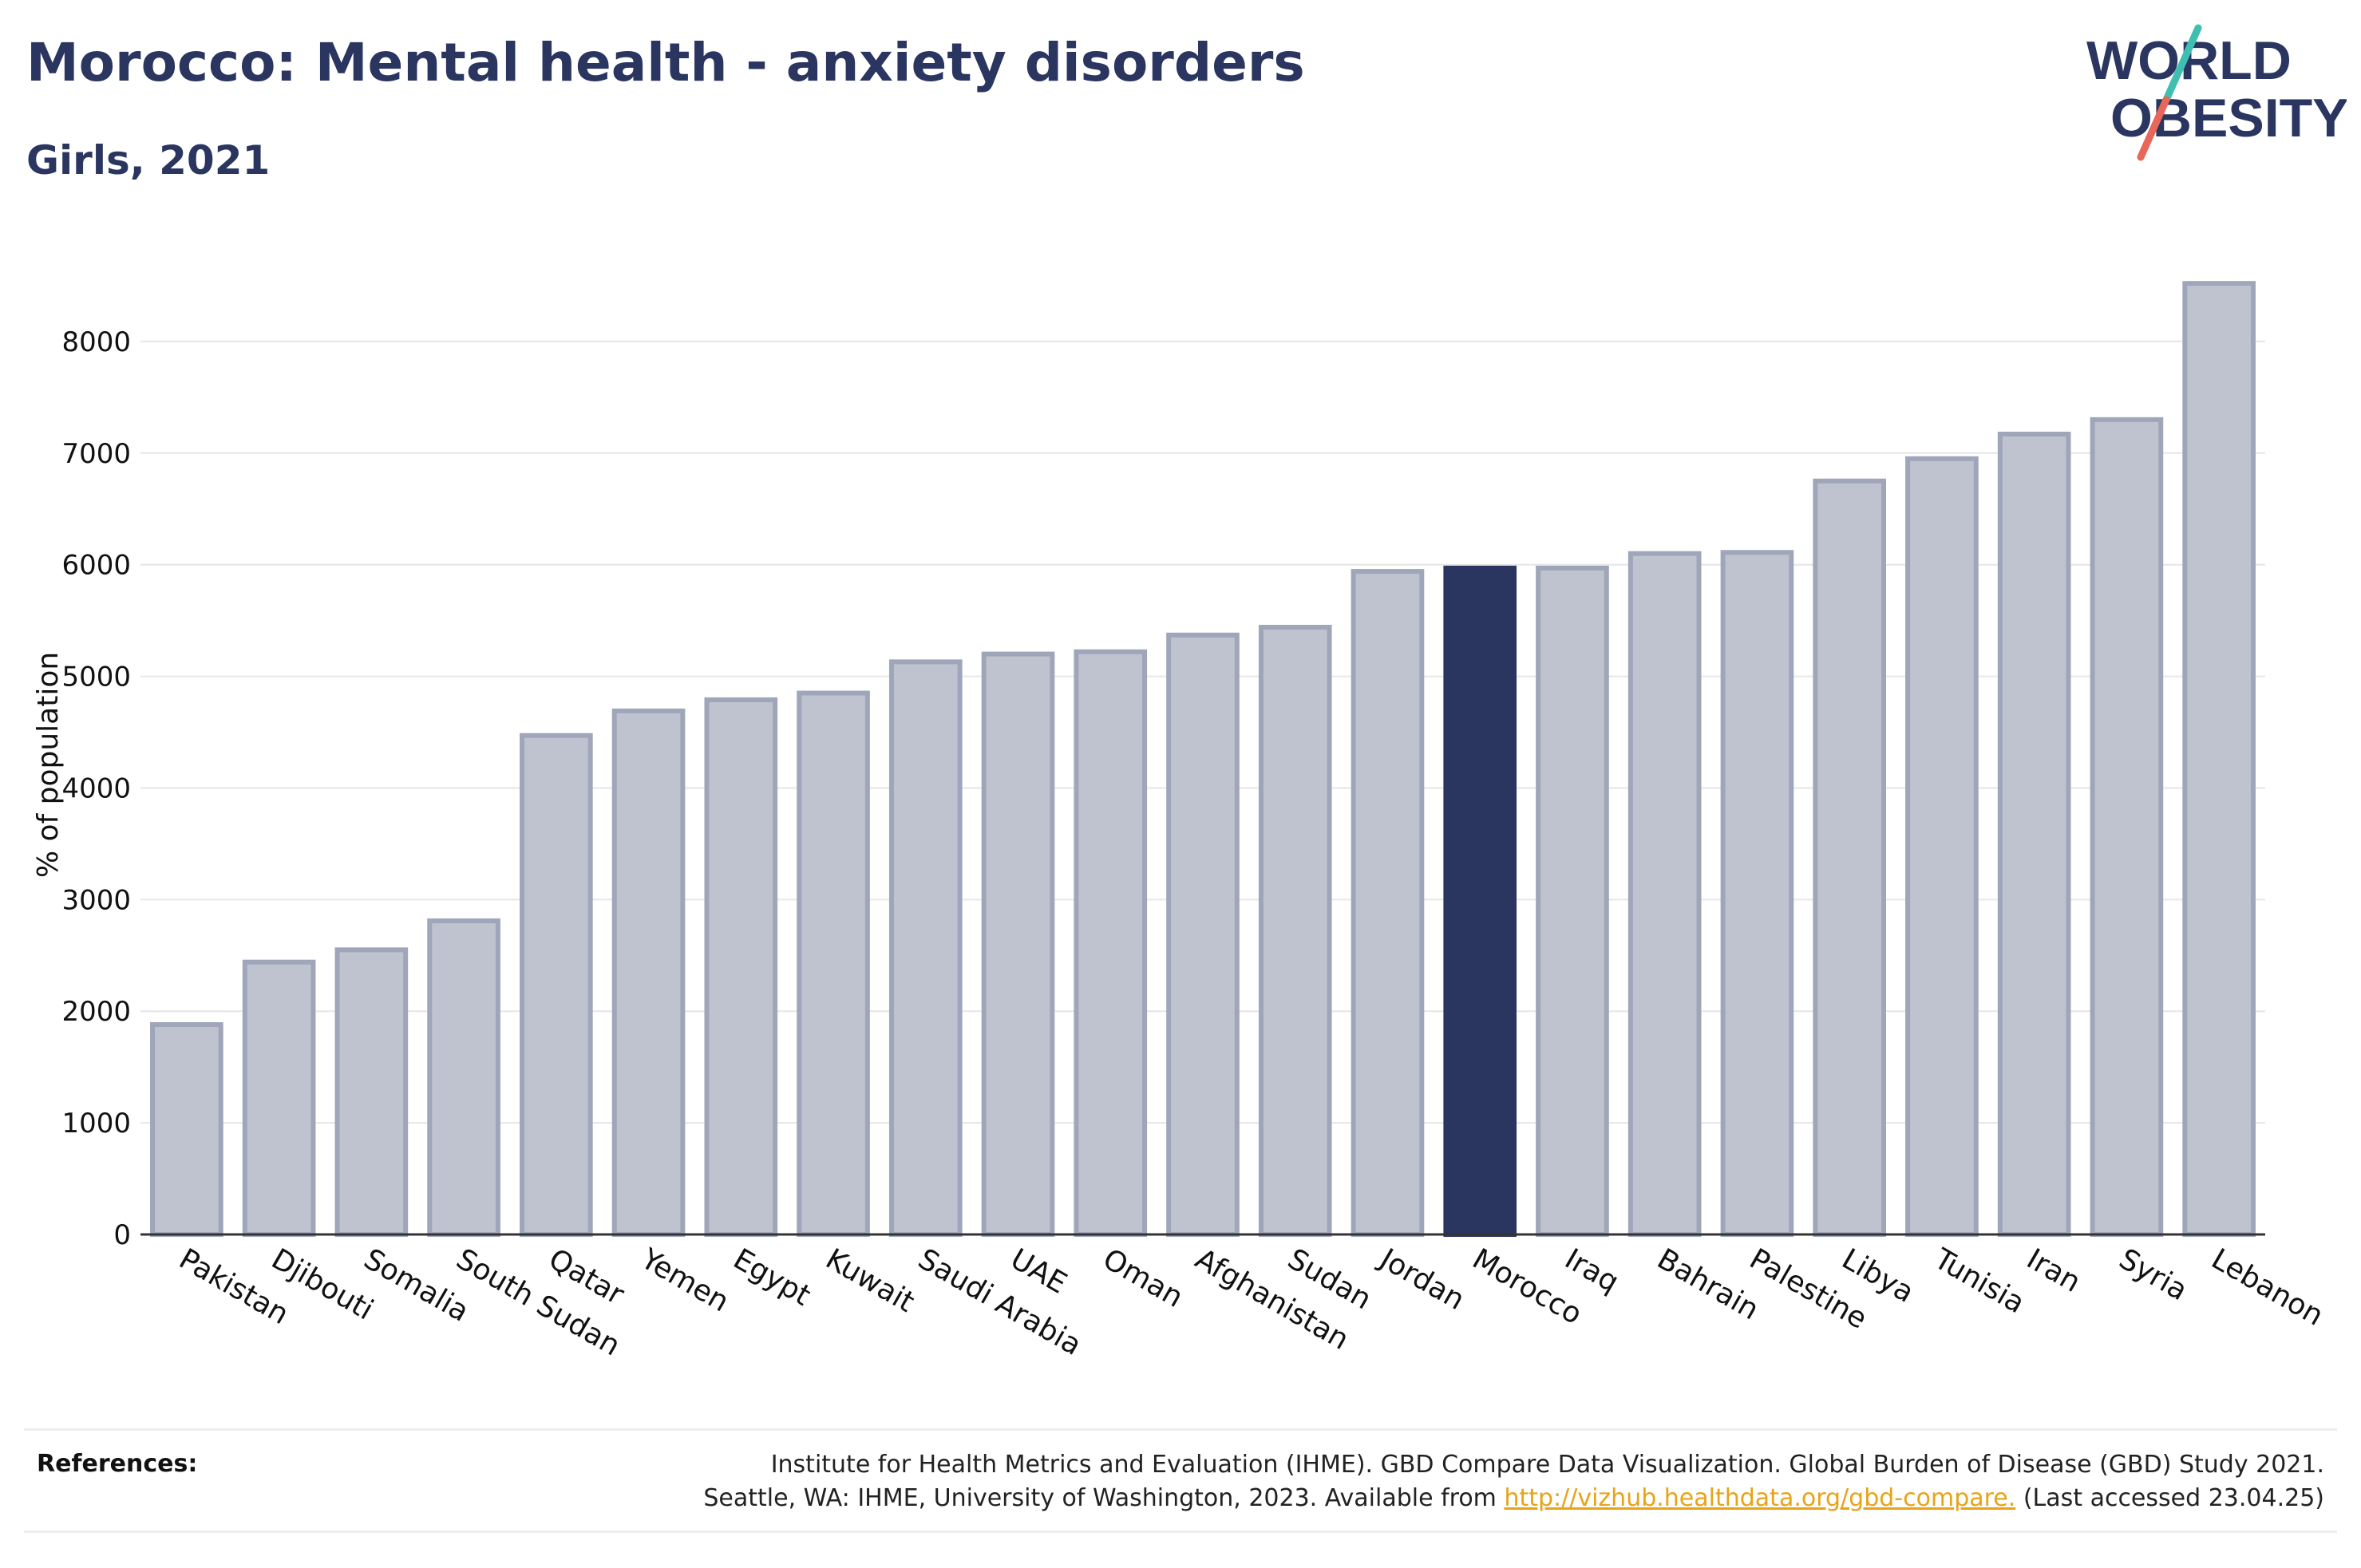  I want to click on bar-pakistan, so click(186, 1130).